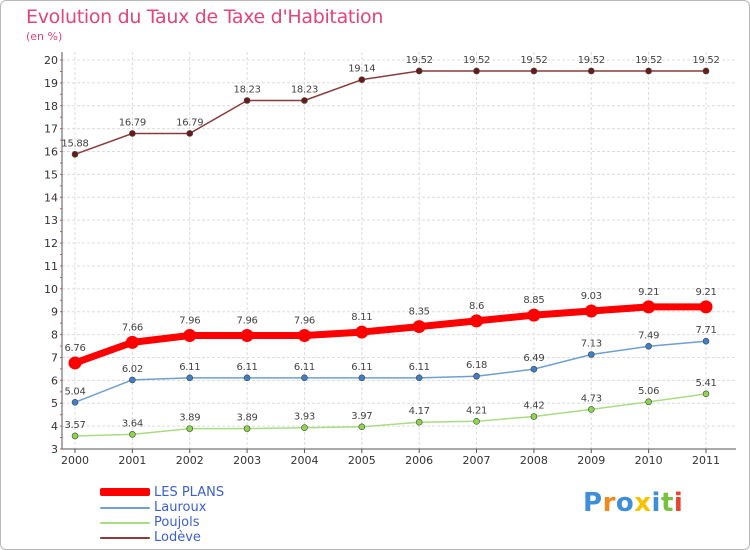 Image resolution: width=750 pixels, height=550 pixels. Describe the element at coordinates (476, 410) in the screenshot. I see `data-label: 4.21` at that location.